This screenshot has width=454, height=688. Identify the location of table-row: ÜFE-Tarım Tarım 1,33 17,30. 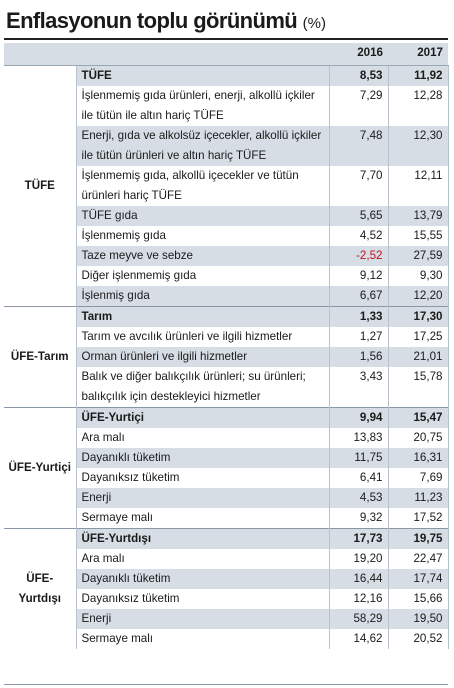
(226, 357).